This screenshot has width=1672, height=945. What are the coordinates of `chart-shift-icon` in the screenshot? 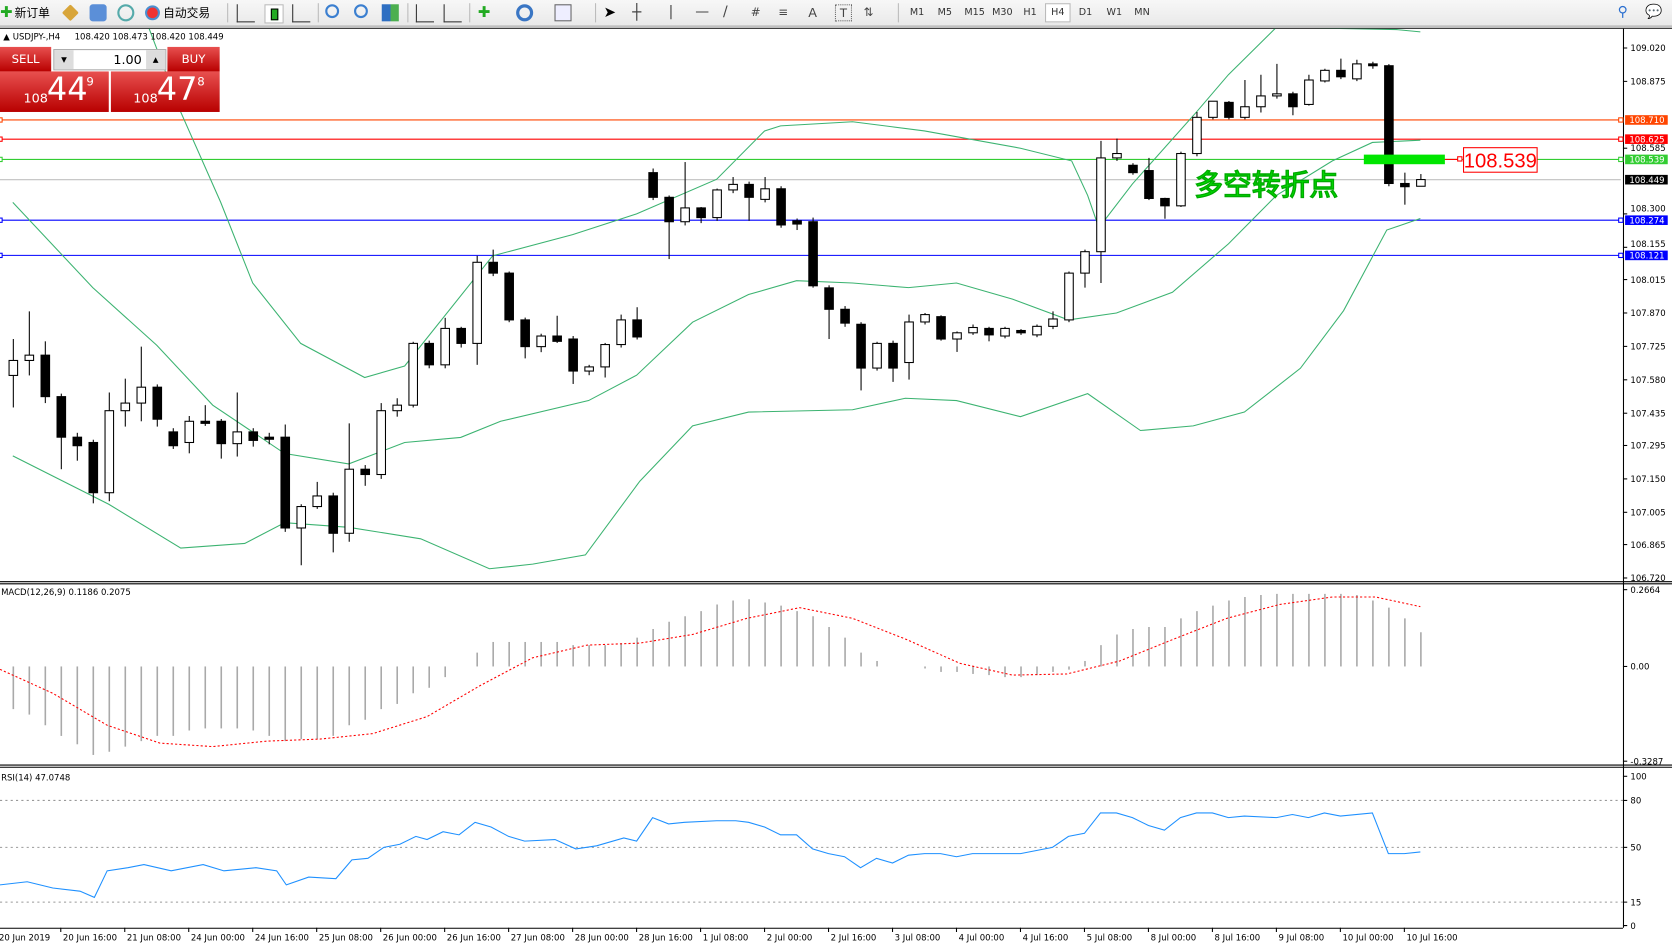 It's located at (452, 13).